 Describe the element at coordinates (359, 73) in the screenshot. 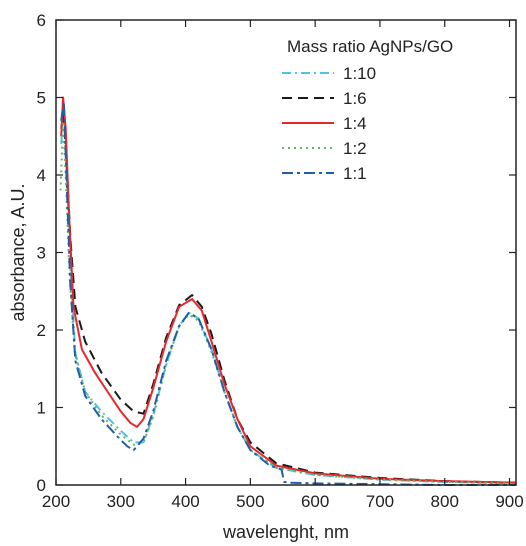

I see `legend-label: 1:10` at that location.